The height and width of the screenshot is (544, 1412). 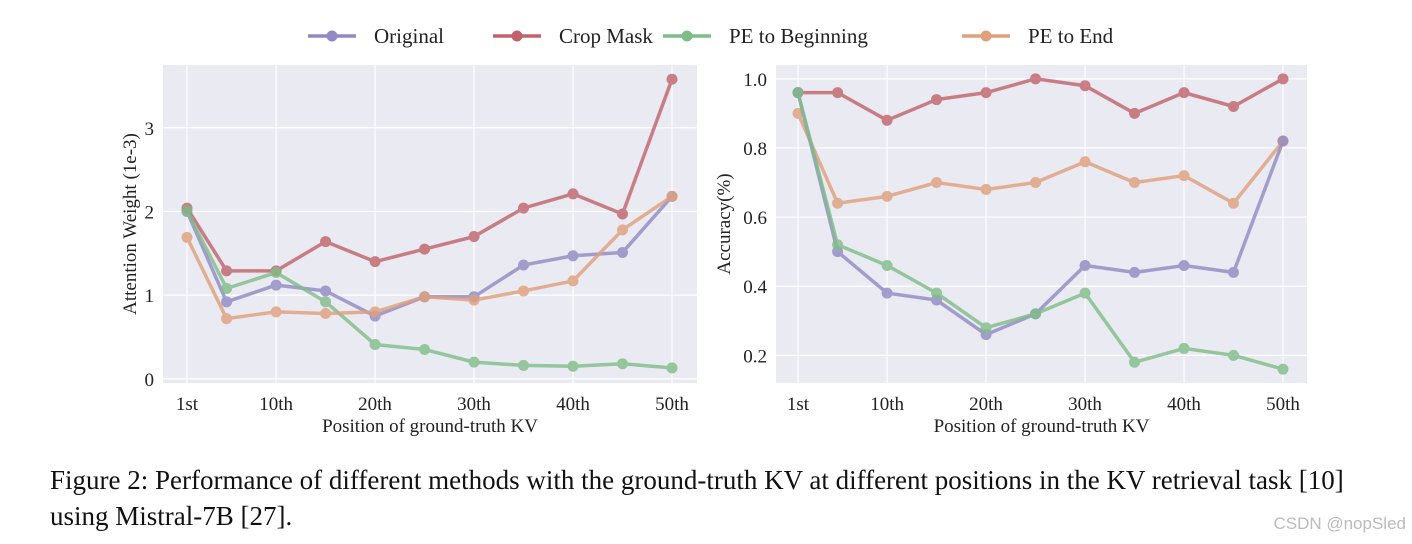 I want to click on x-tick-label: 10th, so click(x=276, y=404).